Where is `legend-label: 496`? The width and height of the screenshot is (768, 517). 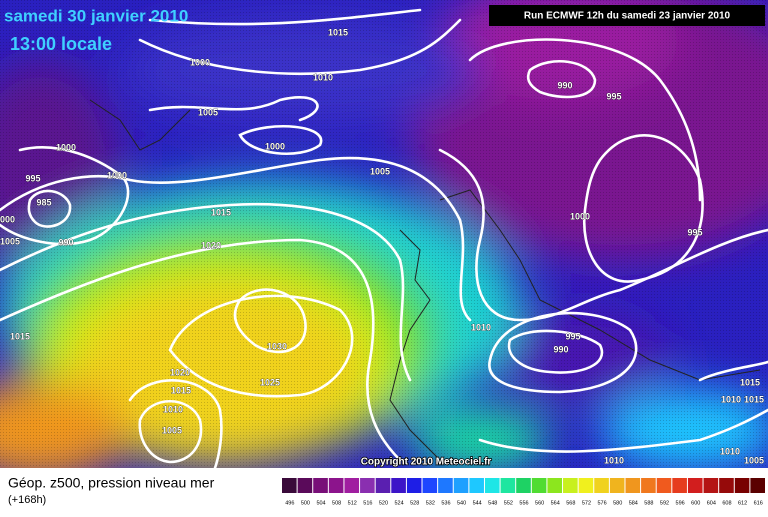 legend-label: 496 is located at coordinates (289, 503).